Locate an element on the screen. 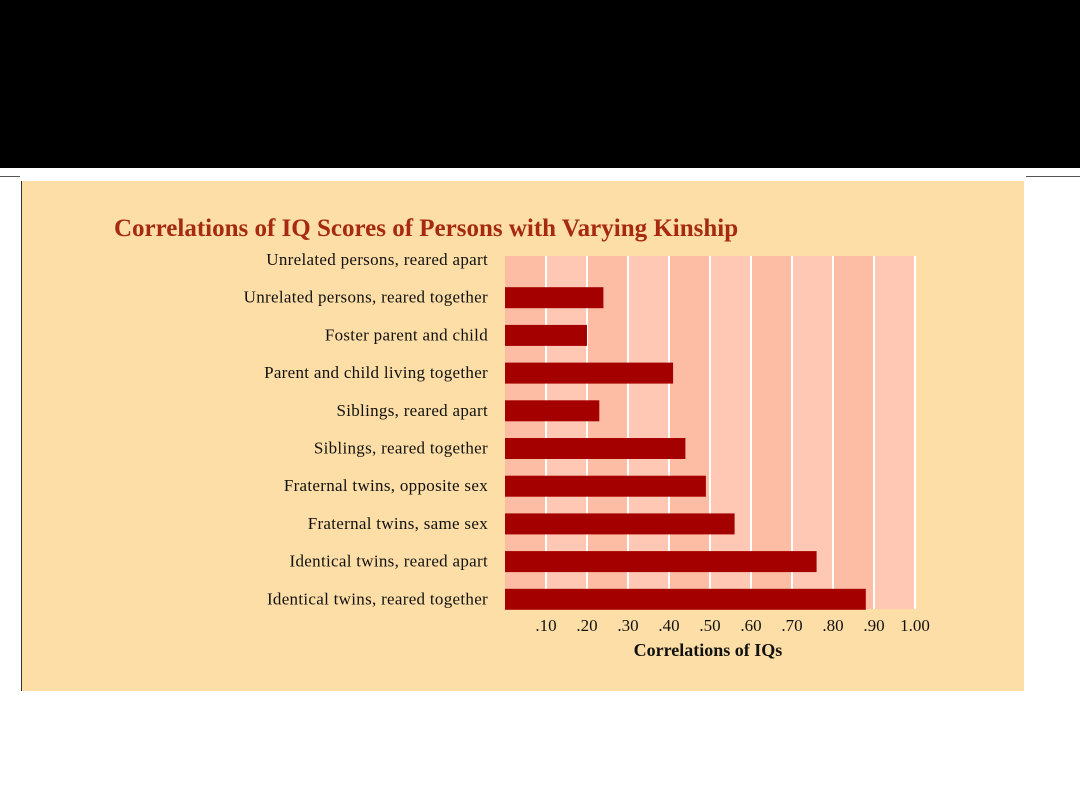  category-label: Fraternal twins, same sex is located at coordinates (398, 523).